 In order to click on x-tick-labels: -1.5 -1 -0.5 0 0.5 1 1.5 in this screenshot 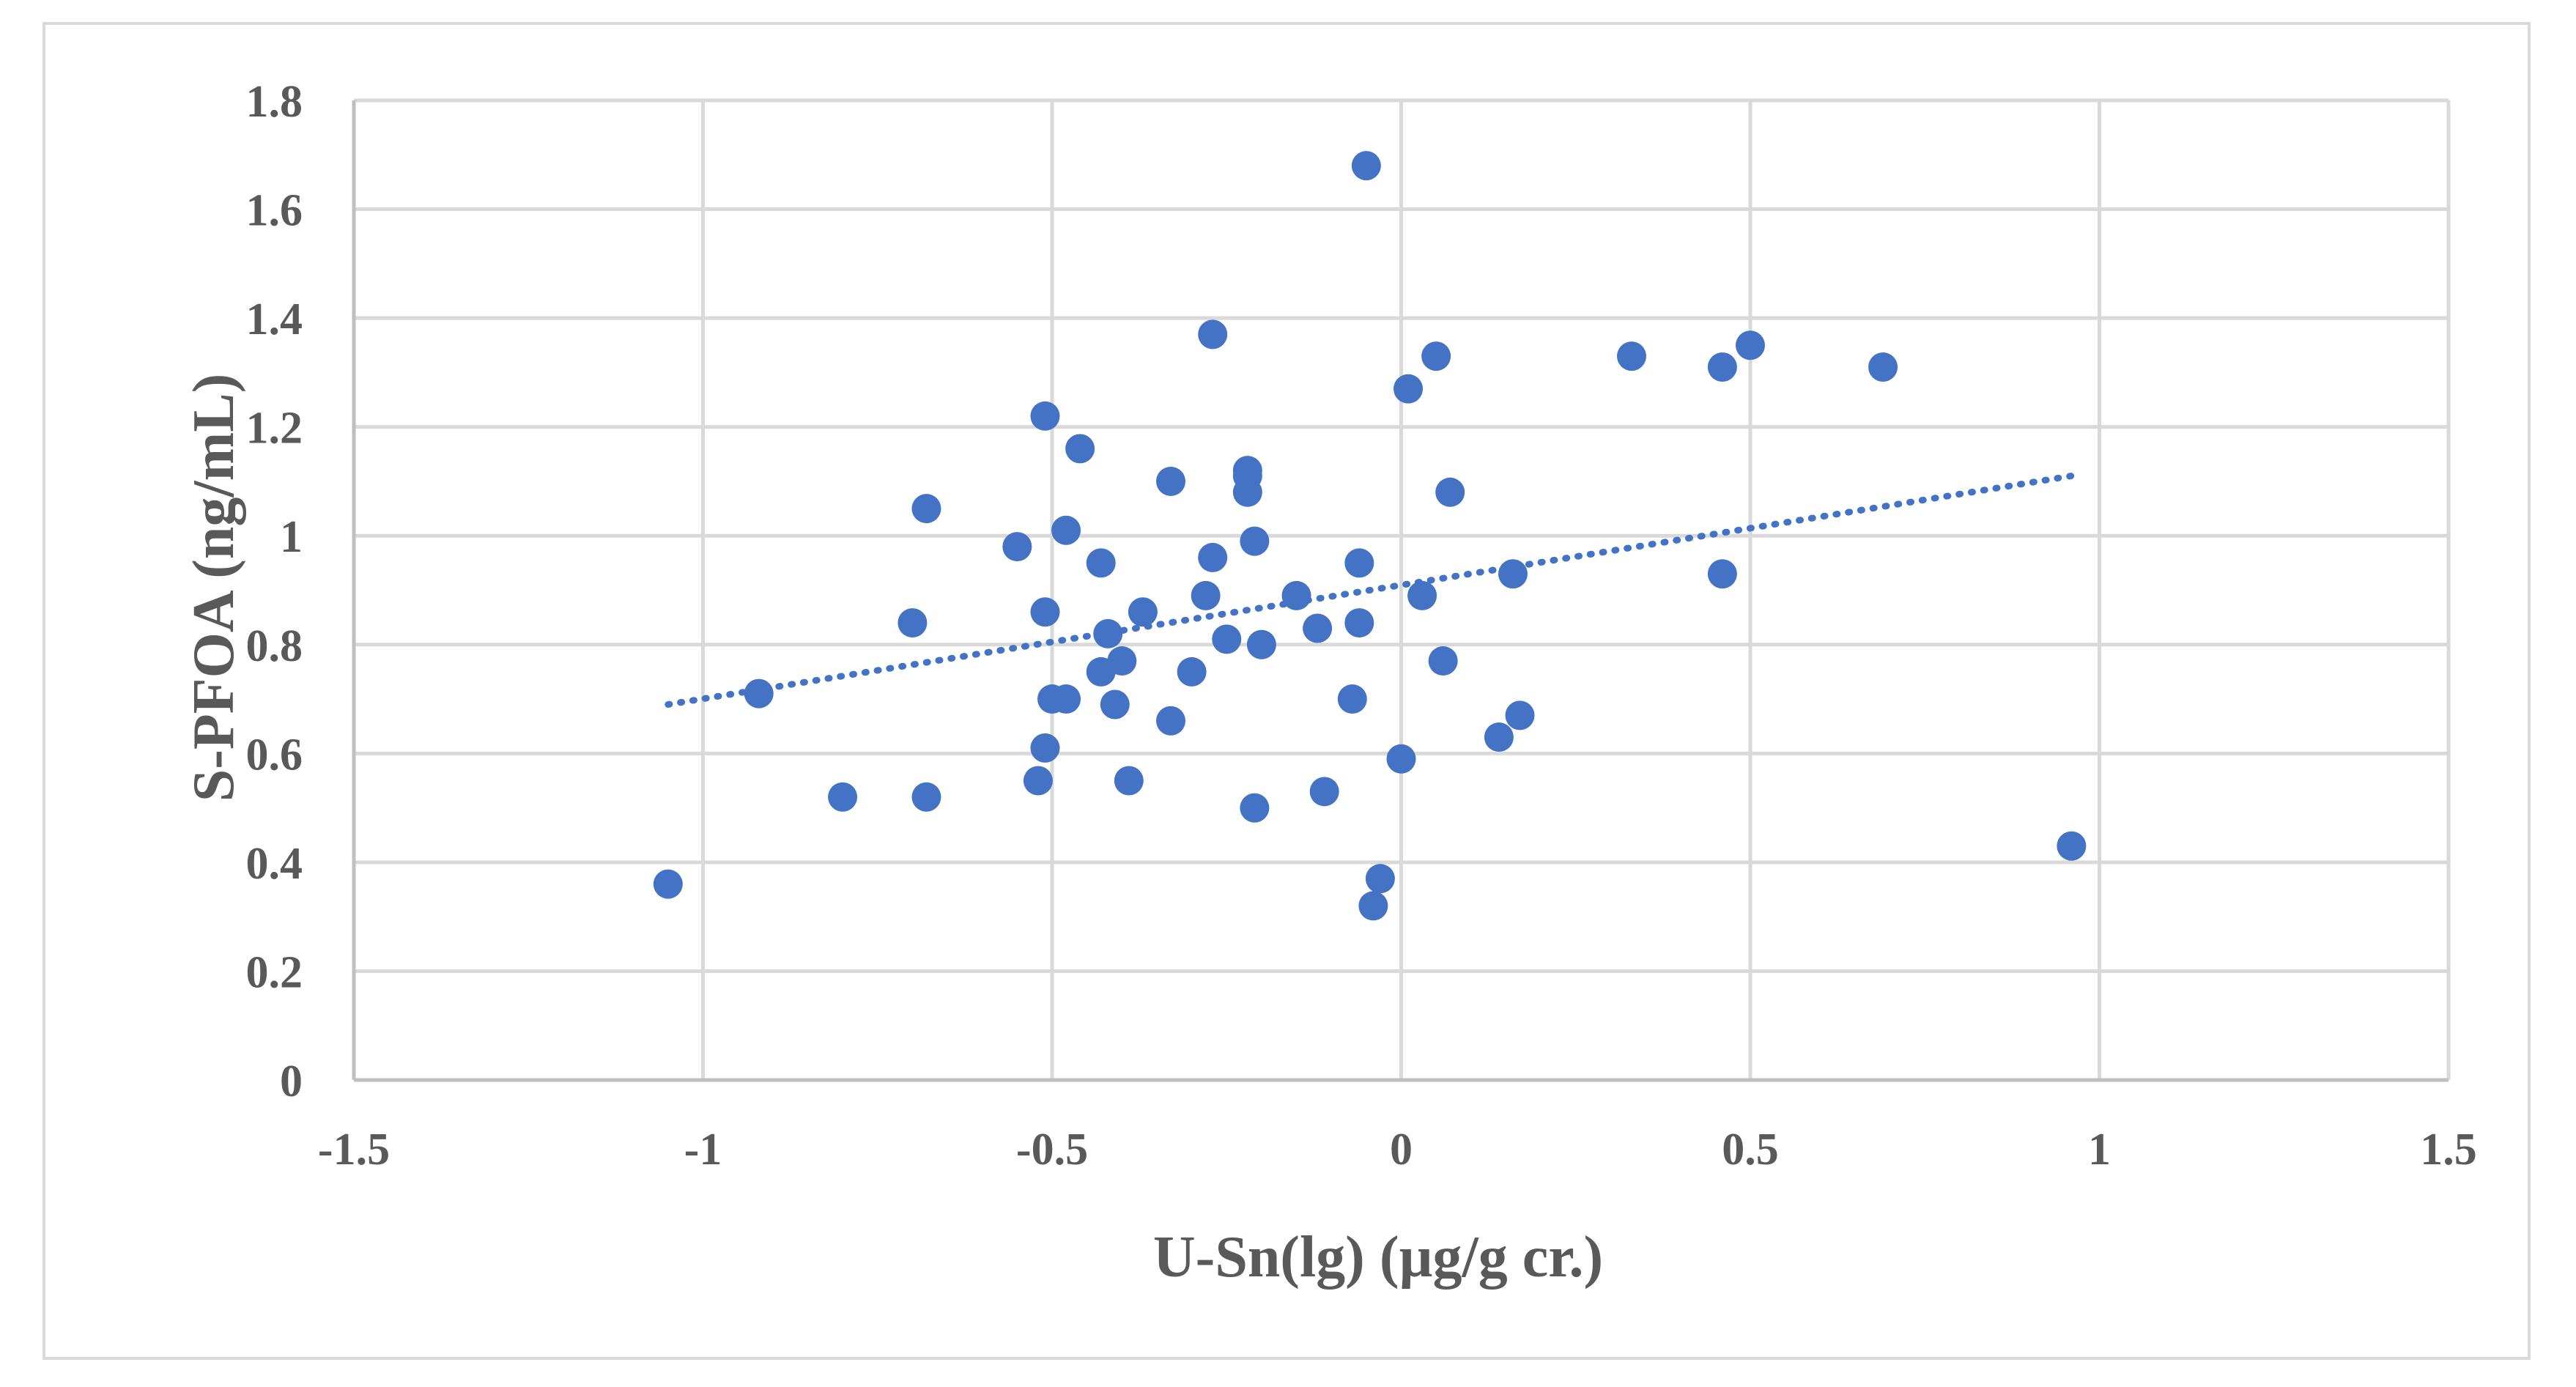, I will do `click(1397, 1150)`.